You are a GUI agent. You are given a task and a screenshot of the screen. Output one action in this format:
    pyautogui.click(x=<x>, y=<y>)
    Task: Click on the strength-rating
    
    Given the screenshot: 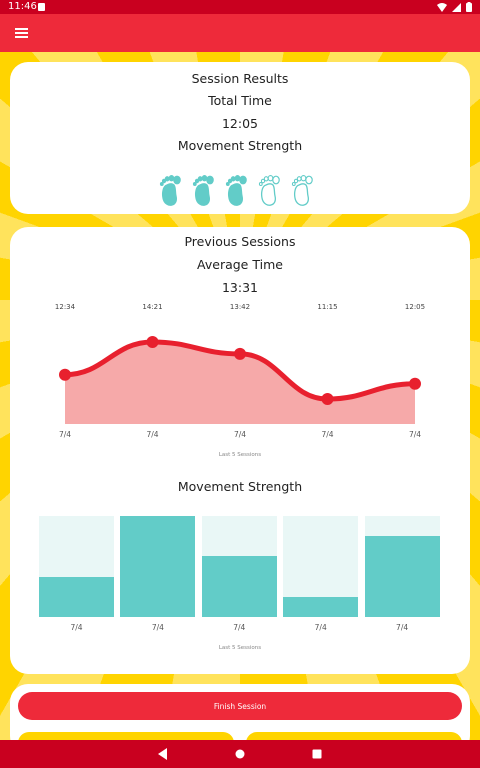 What is the action you would take?
    pyautogui.click(x=237, y=190)
    